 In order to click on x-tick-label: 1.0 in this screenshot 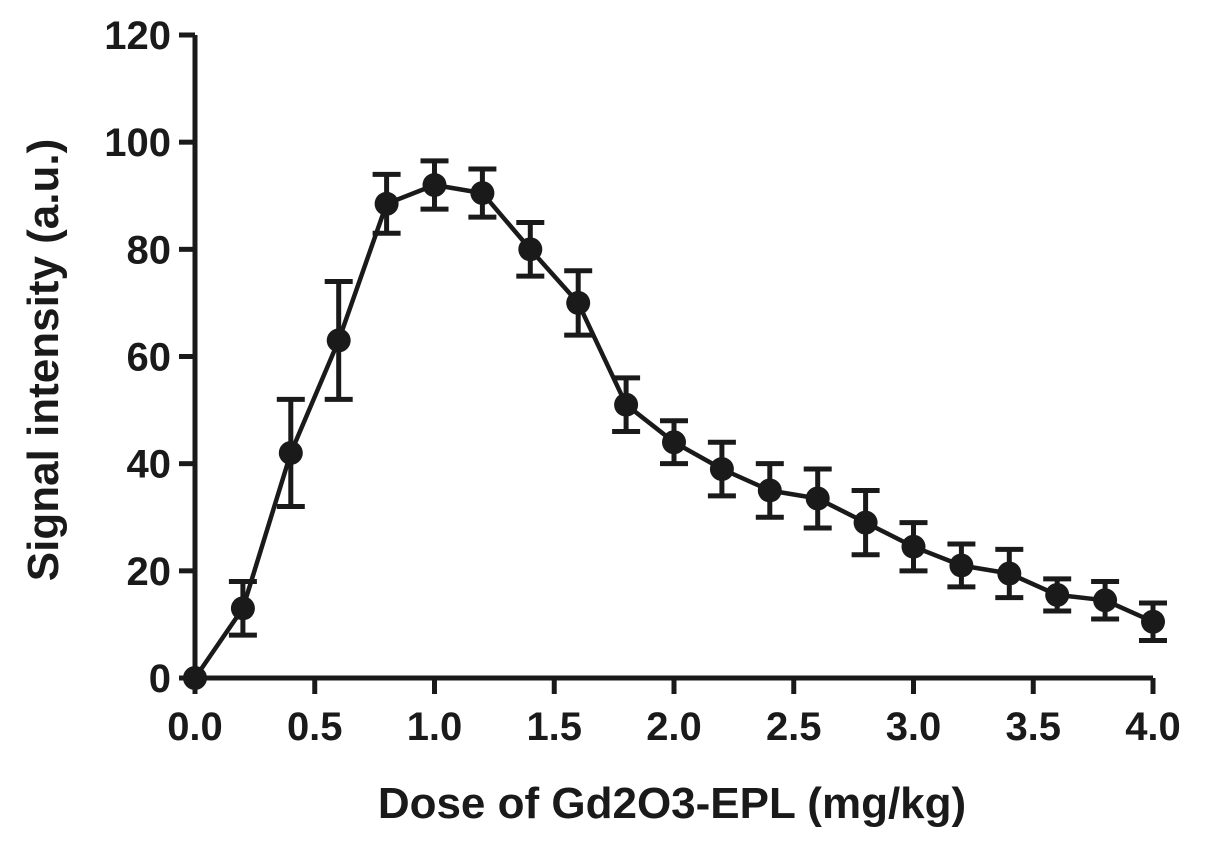, I will do `click(435, 727)`.